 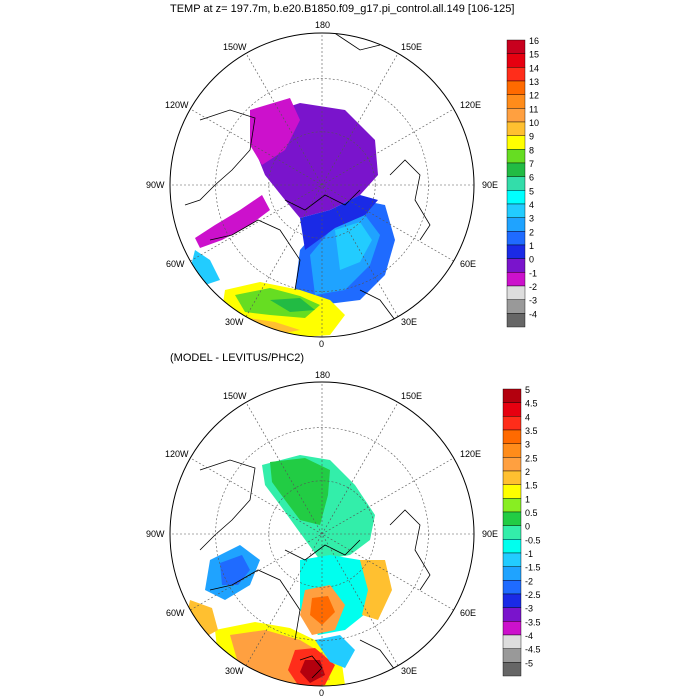 I want to click on colorbar-label: 16, so click(x=534, y=41).